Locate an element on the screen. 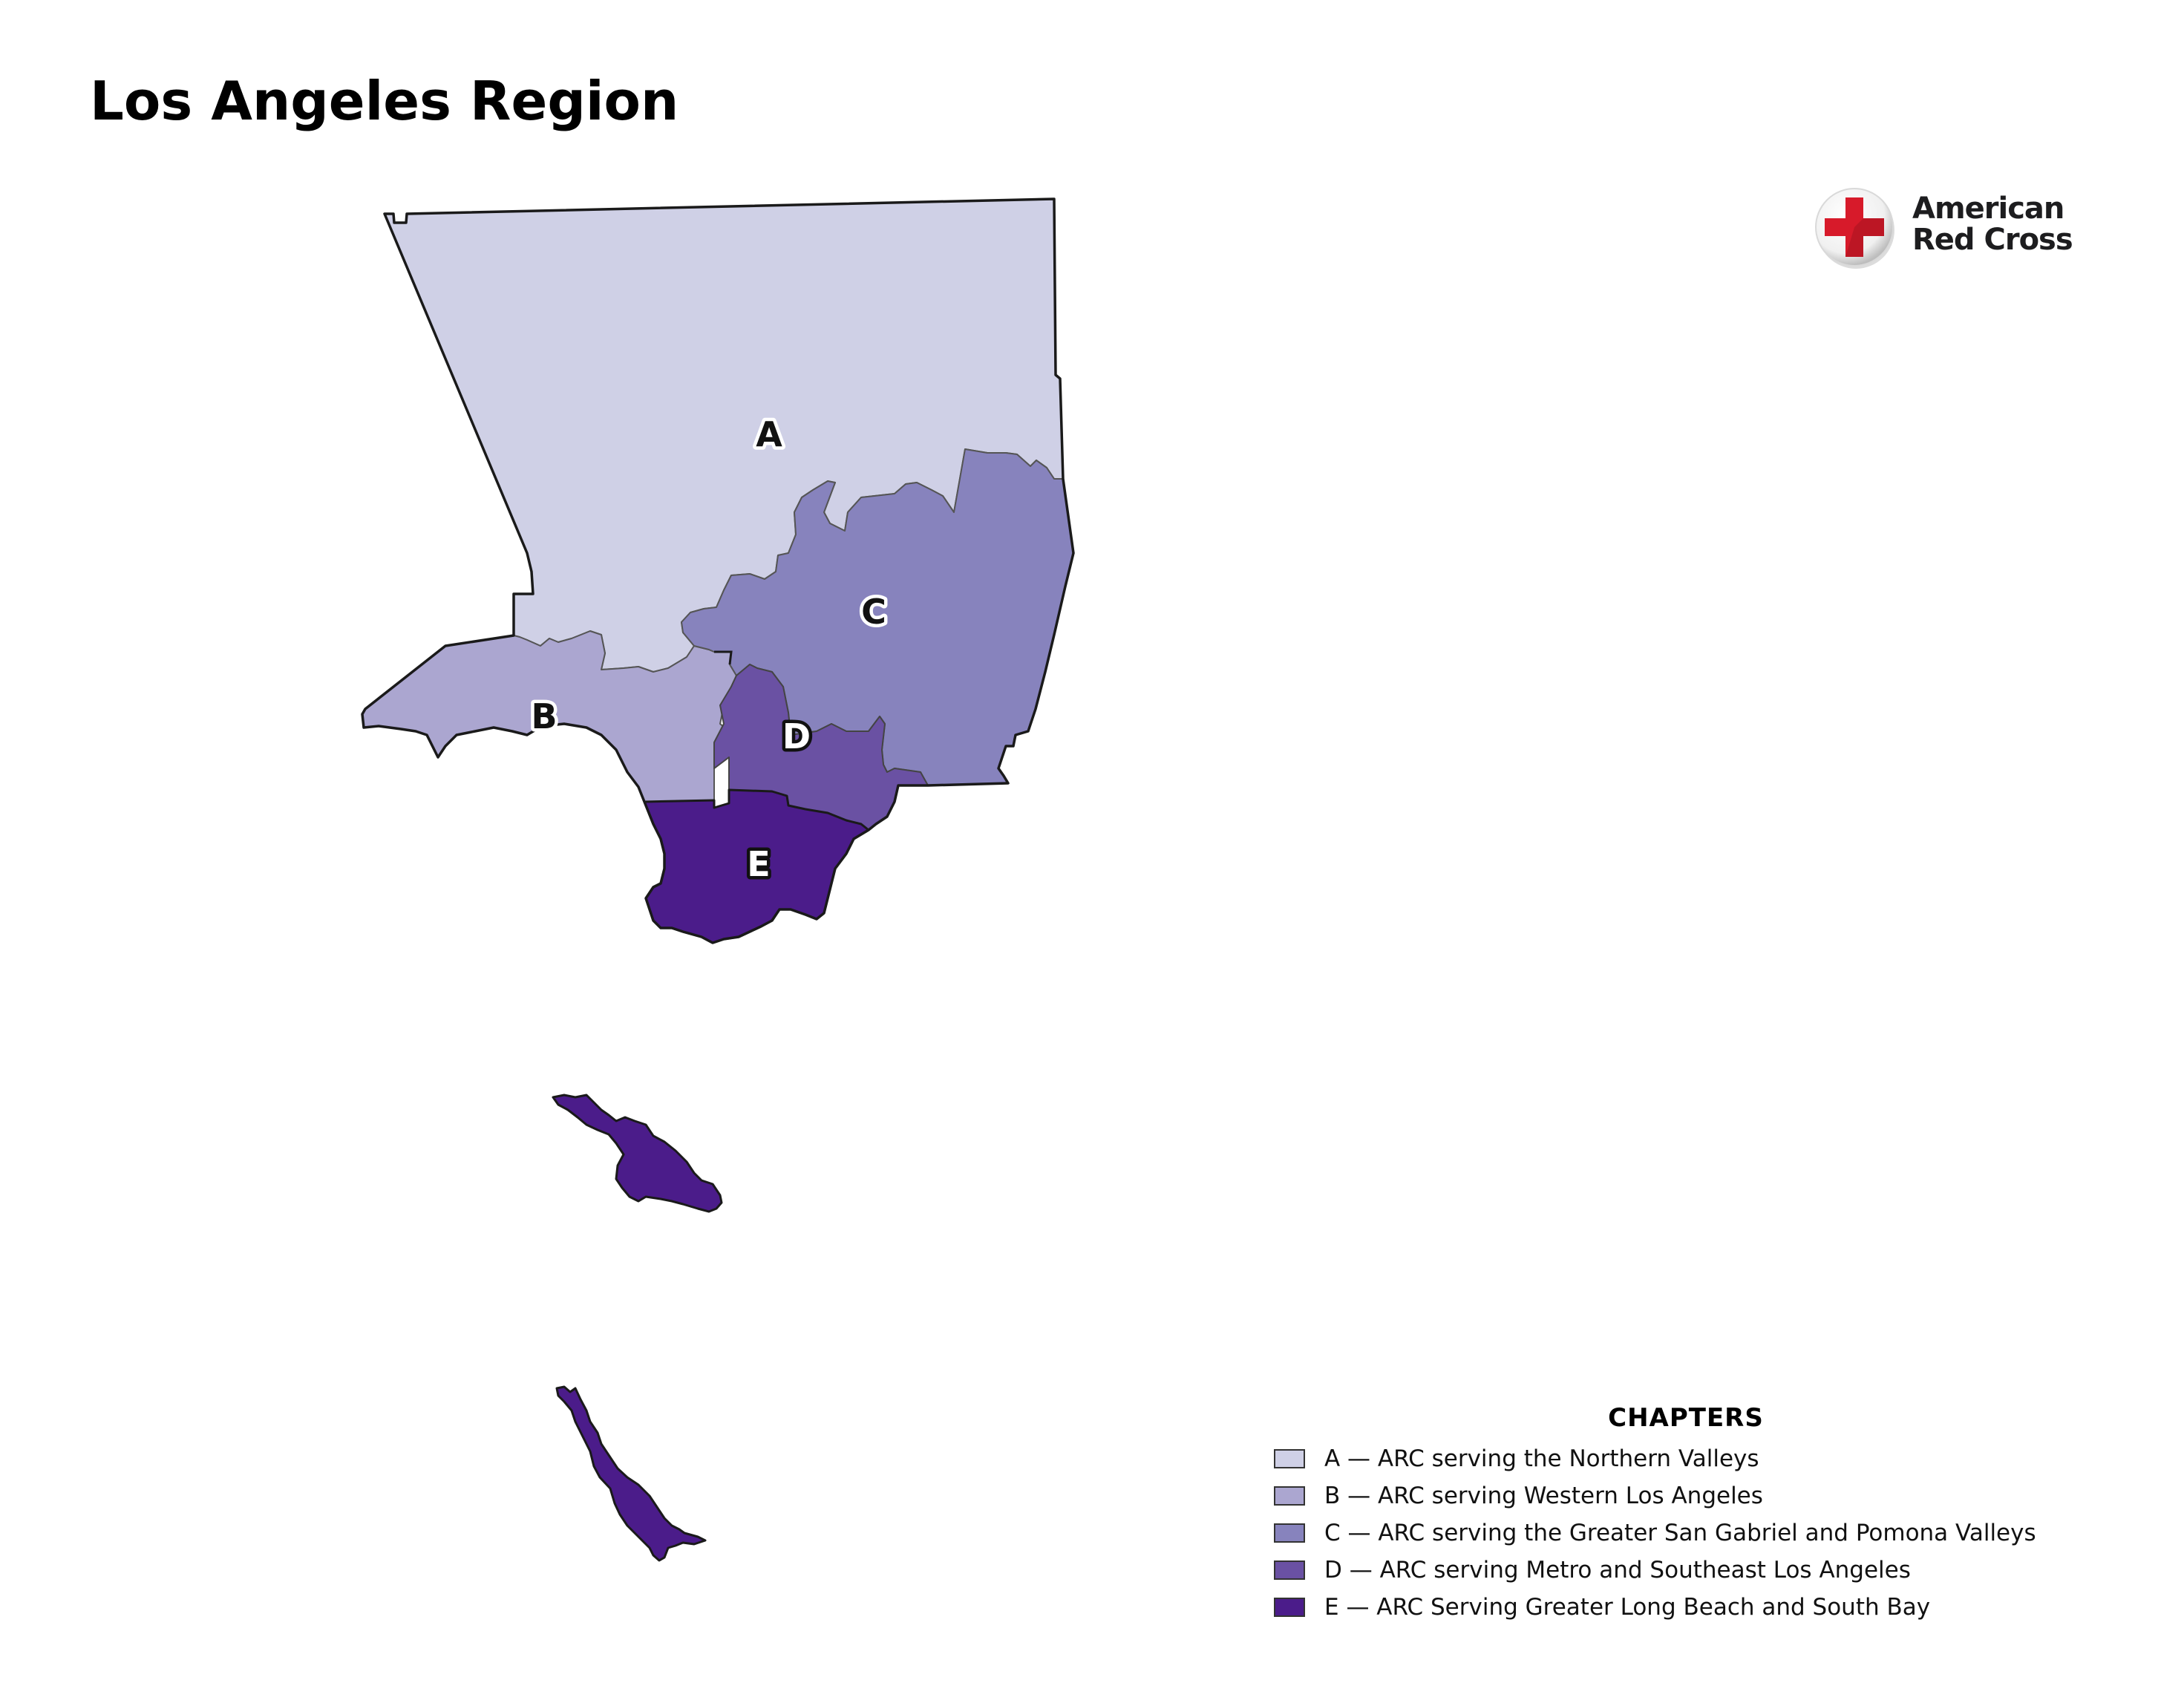 This screenshot has width=2184, height=1706. legend-item: A — ARC serving the Northern Valleys is located at coordinates (1704, 1458).